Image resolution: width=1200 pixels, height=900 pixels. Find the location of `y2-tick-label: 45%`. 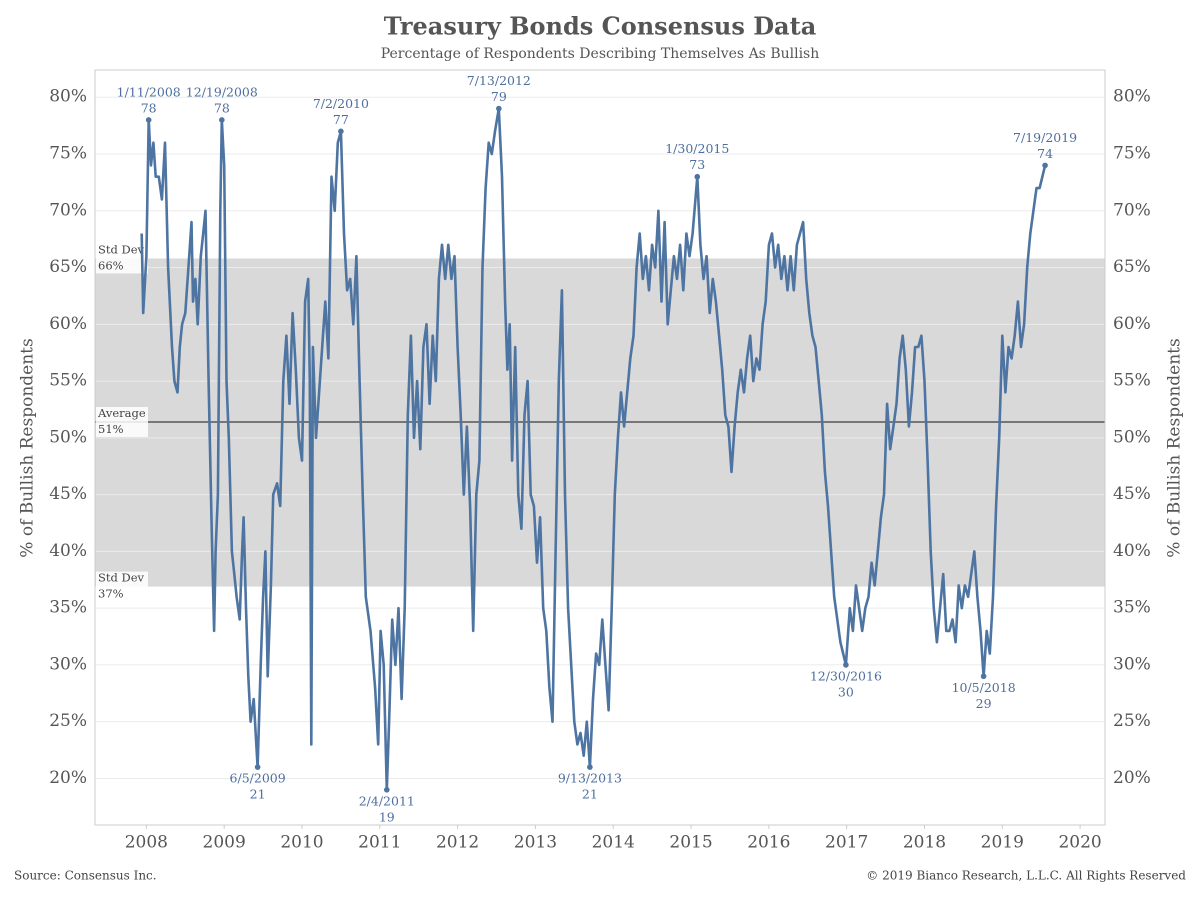

y2-tick-label: 45% is located at coordinates (1132, 494).